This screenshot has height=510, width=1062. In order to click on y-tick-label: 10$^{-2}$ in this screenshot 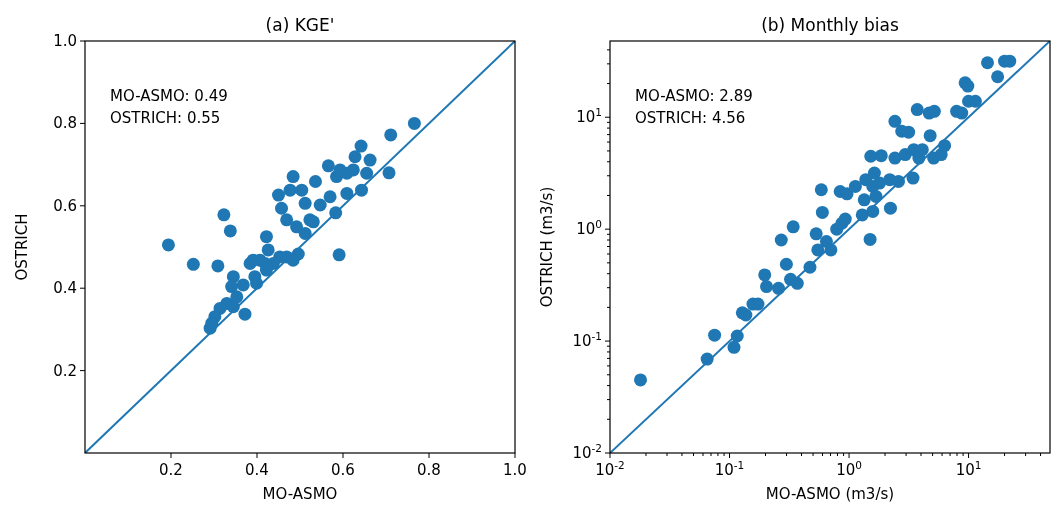, I will do `click(587, 452)`.